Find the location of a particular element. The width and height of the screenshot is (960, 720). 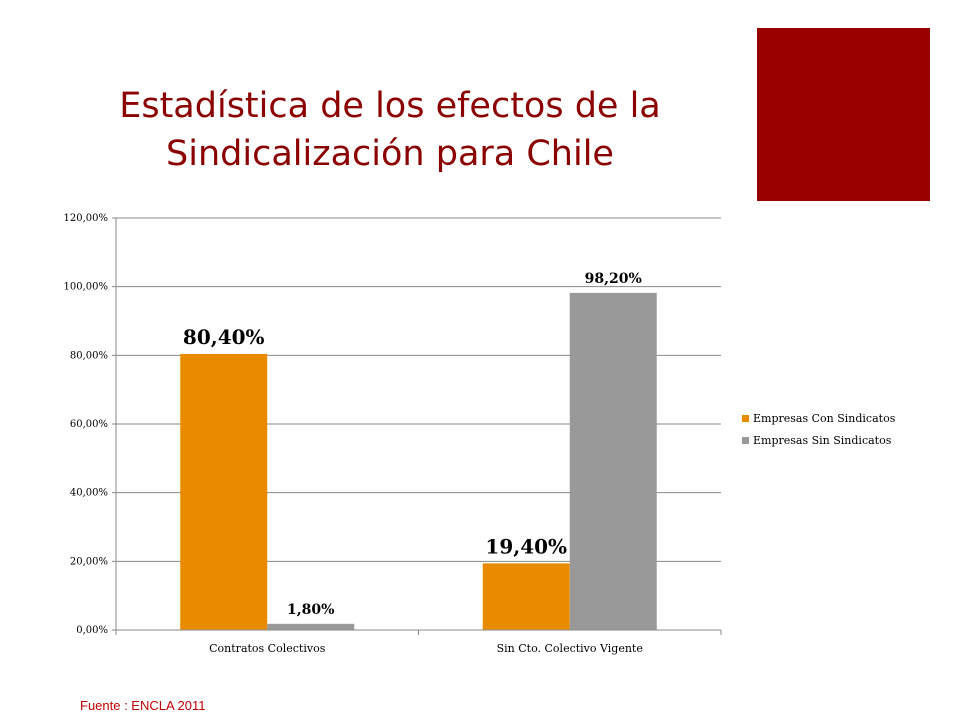

y-tick-label: 0,00% is located at coordinates (92, 630).